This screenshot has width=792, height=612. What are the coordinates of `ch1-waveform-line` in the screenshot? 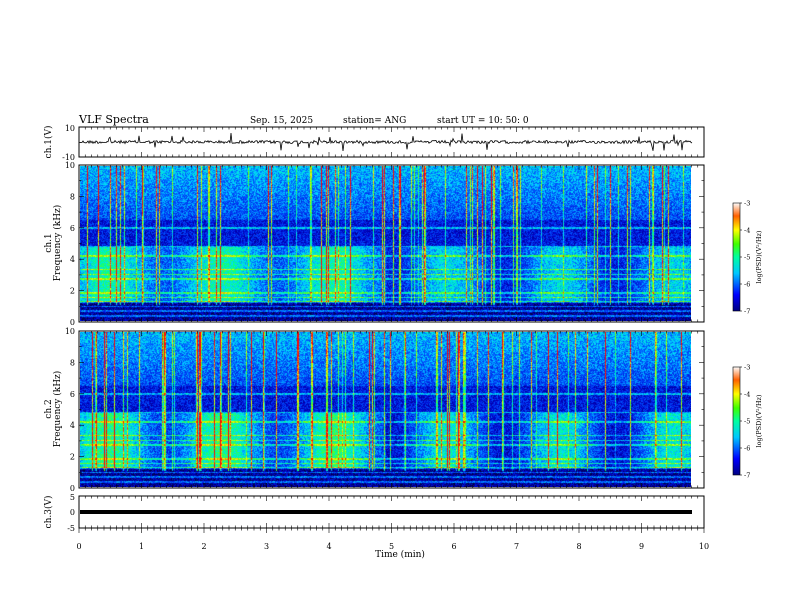 It's located at (386, 142).